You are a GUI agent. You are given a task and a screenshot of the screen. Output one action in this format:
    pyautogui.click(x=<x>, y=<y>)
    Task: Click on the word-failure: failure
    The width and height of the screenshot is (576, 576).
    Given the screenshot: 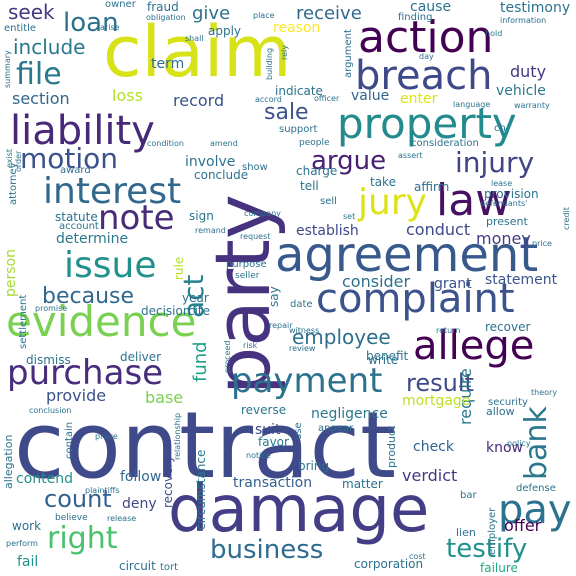 What is the action you would take?
    pyautogui.click(x=499, y=568)
    